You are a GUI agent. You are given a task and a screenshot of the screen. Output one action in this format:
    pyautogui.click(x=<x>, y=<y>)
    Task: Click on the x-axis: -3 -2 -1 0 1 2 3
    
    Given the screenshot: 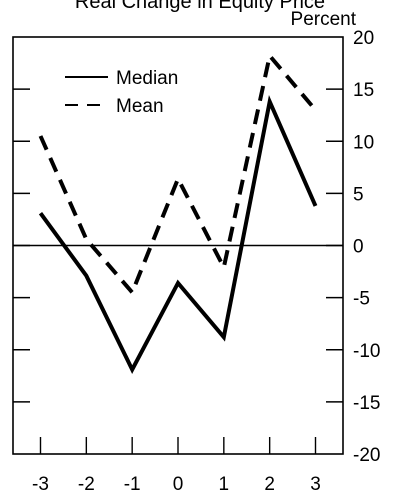 What is the action you would take?
    pyautogui.click(x=176, y=466)
    